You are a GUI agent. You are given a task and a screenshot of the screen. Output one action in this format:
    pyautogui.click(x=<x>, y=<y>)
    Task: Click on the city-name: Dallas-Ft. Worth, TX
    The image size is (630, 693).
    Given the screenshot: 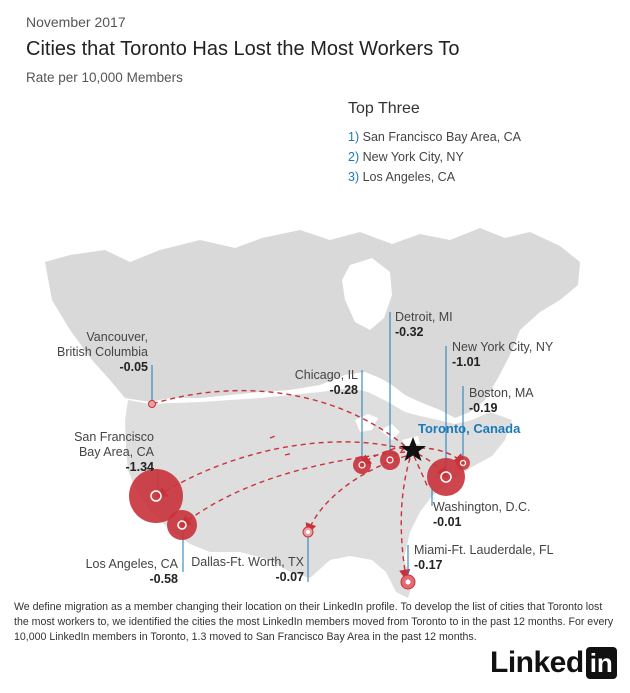 What is the action you would take?
    pyautogui.click(x=247, y=562)
    